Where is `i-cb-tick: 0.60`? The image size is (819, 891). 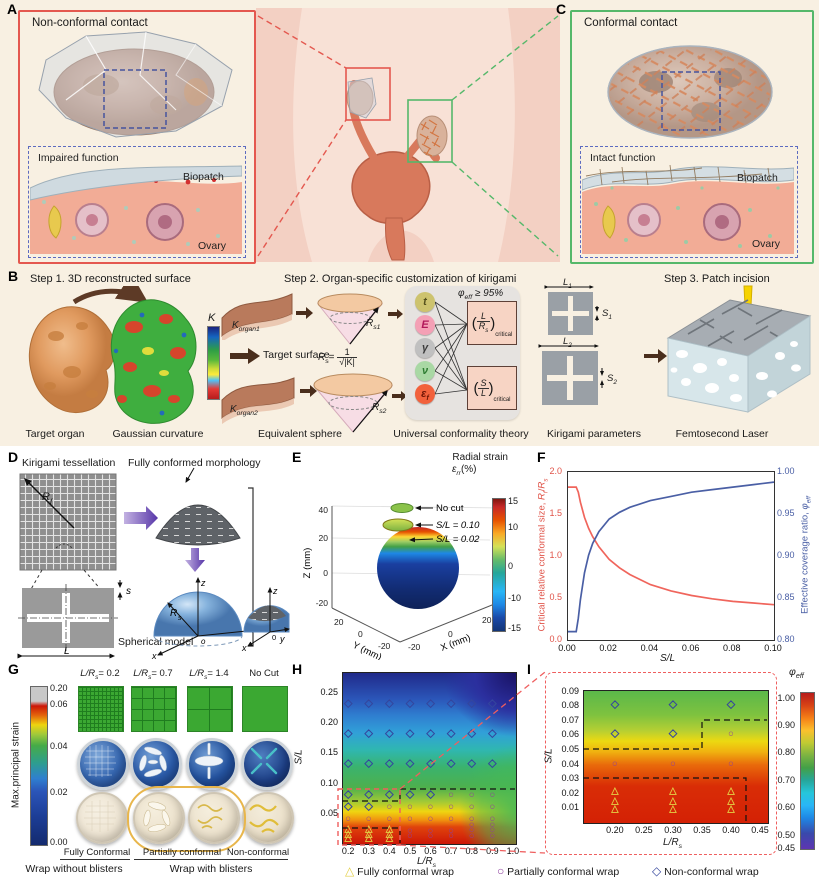 i-cb-tick: 0.60 is located at coordinates (786, 807).